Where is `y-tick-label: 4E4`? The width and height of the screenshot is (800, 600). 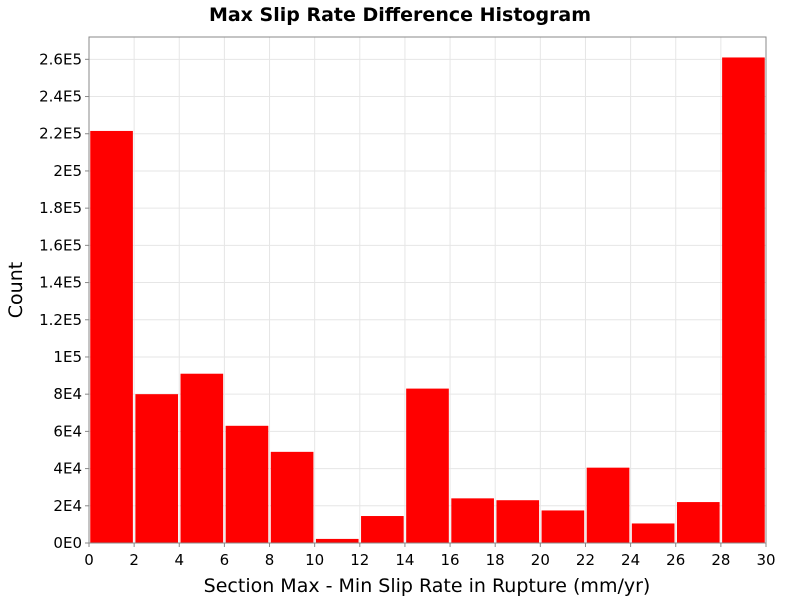 y-tick-label: 4E4 is located at coordinates (67, 469).